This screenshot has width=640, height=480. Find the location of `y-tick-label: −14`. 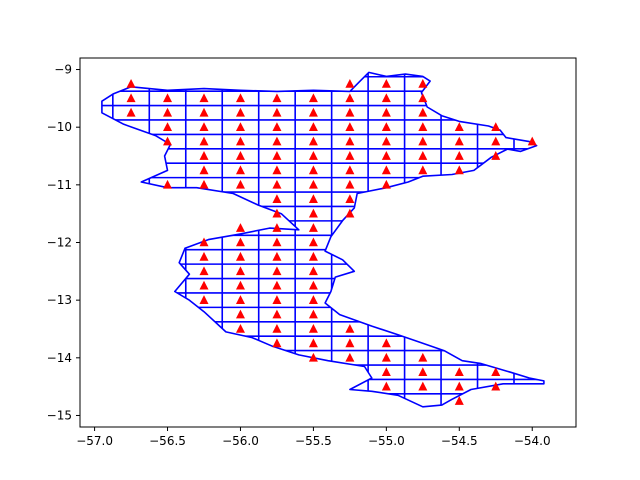

y-tick-label: −14 is located at coordinates (59, 358).